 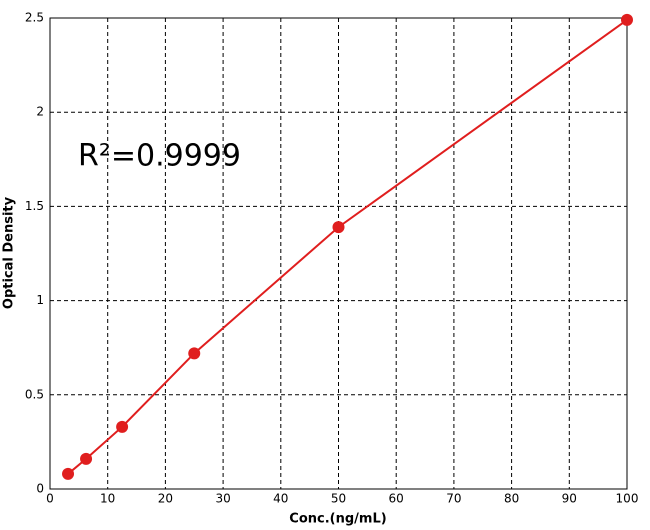 I want to click on annotation: R²=0.9999, so click(x=159, y=156).